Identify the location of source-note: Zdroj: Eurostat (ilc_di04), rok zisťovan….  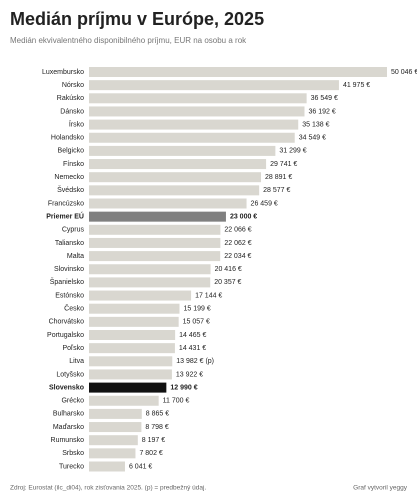
(108, 488).